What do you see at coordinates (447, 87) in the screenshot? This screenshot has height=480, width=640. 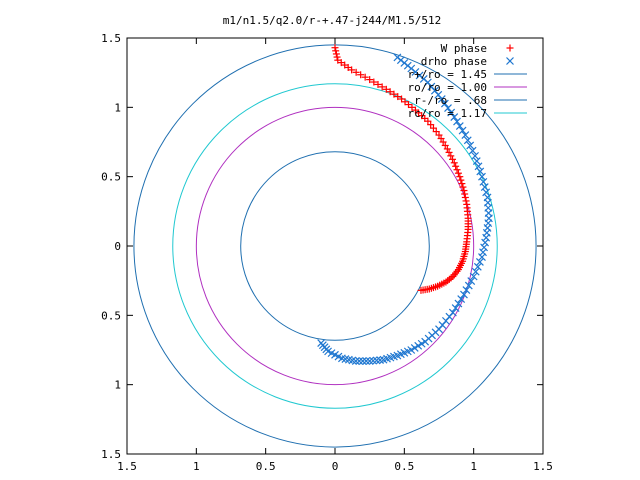 I see `legend-label: ro/ro = 1.00` at bounding box center [447, 87].